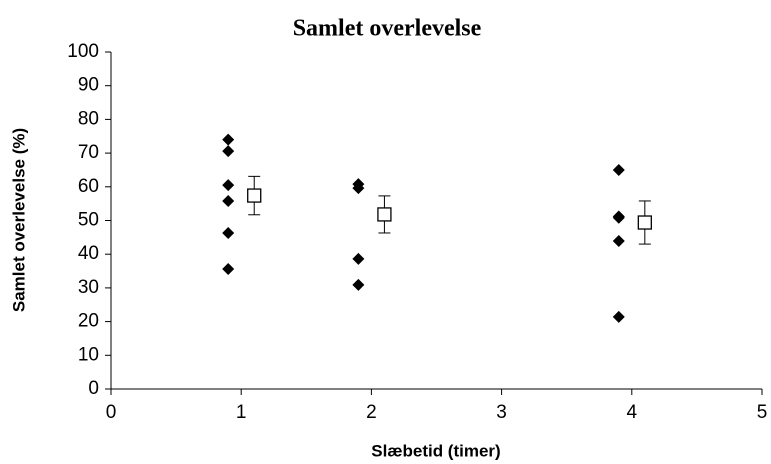 Image resolution: width=771 pixels, height=464 pixels. Describe the element at coordinates (435, 450) in the screenshot. I see `x-axis-title: Slæbetid (timer)` at that location.